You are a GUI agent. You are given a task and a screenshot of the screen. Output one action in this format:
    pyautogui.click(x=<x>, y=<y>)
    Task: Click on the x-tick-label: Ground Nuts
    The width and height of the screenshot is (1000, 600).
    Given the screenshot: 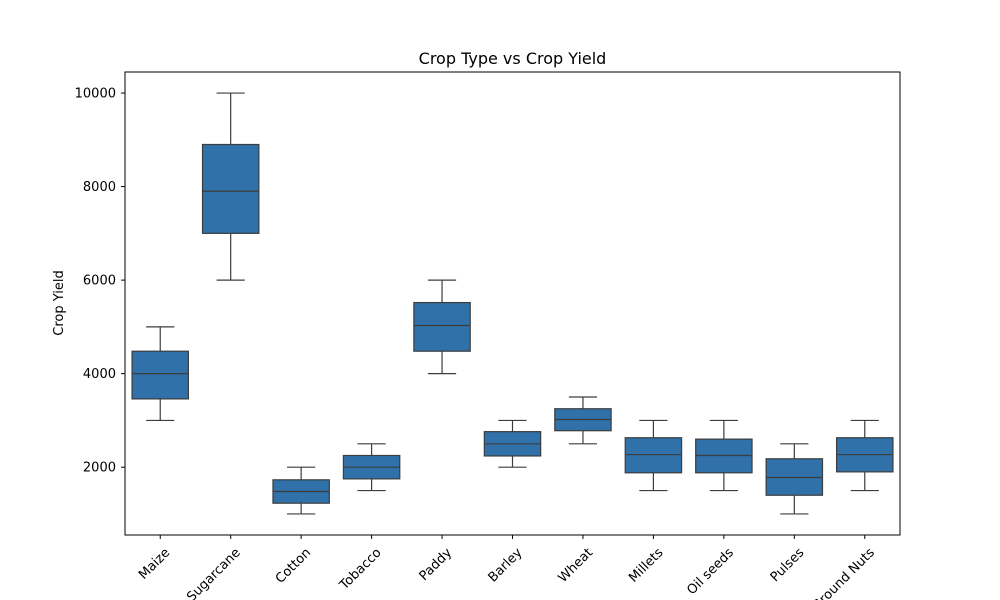 What is the action you would take?
    pyautogui.click(x=843, y=572)
    